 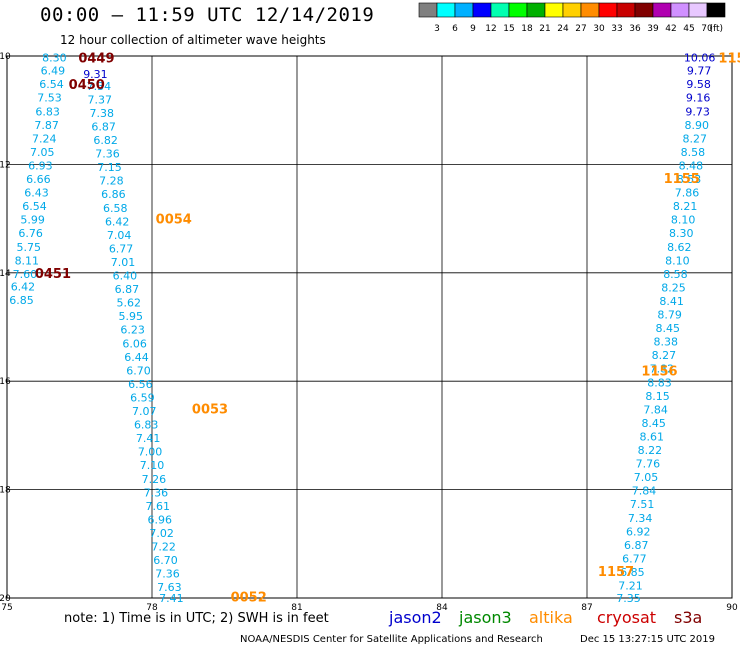 What do you see at coordinates (130, 316) in the screenshot?
I see `wave-height-label: 5.95` at bounding box center [130, 316].